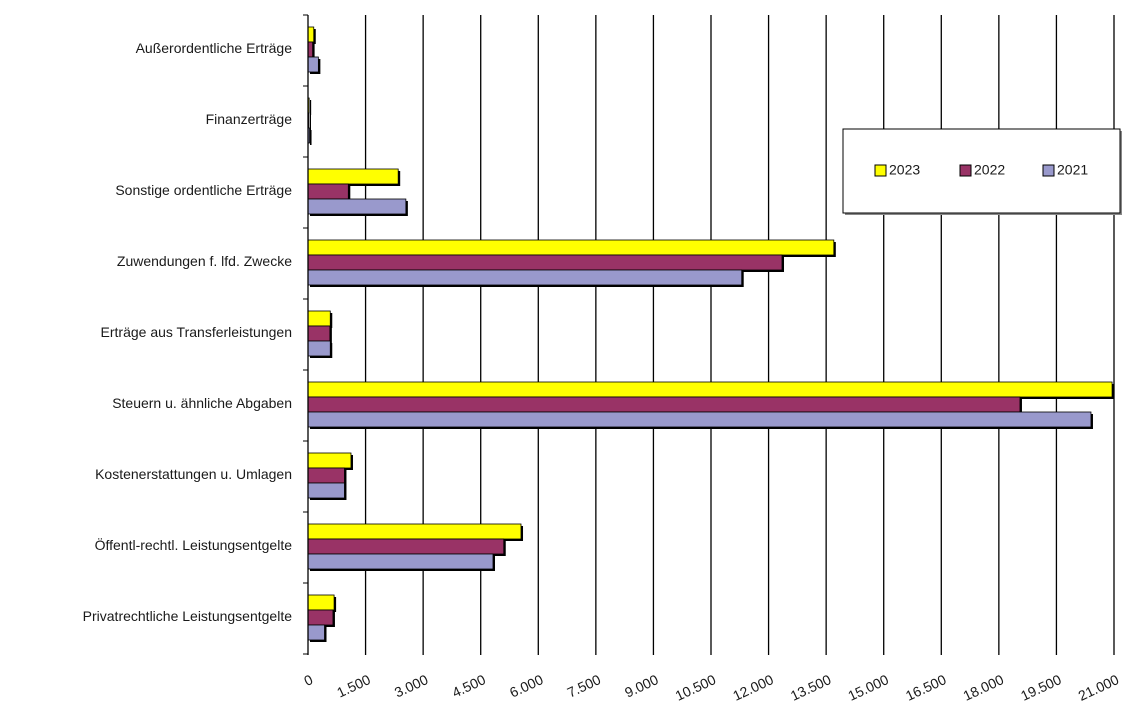  I want to click on x-tick-label: 6.000, so click(526, 685).